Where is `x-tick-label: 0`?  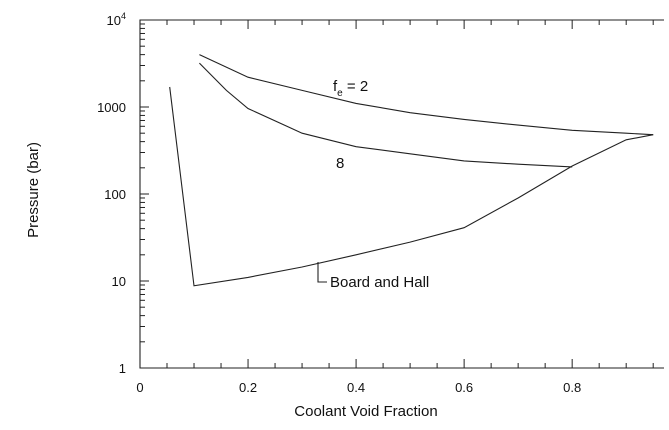 x-tick-label: 0 is located at coordinates (139, 387).